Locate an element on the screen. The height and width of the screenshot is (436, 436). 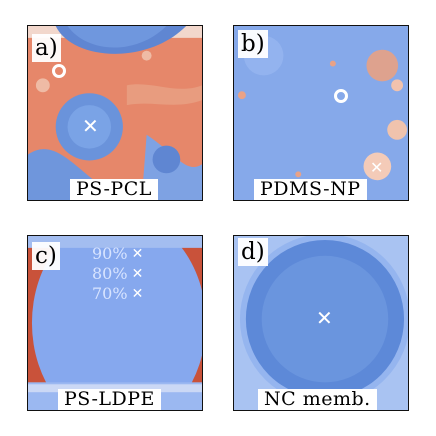
percentage-70: 70% is located at coordinates (110, 293).